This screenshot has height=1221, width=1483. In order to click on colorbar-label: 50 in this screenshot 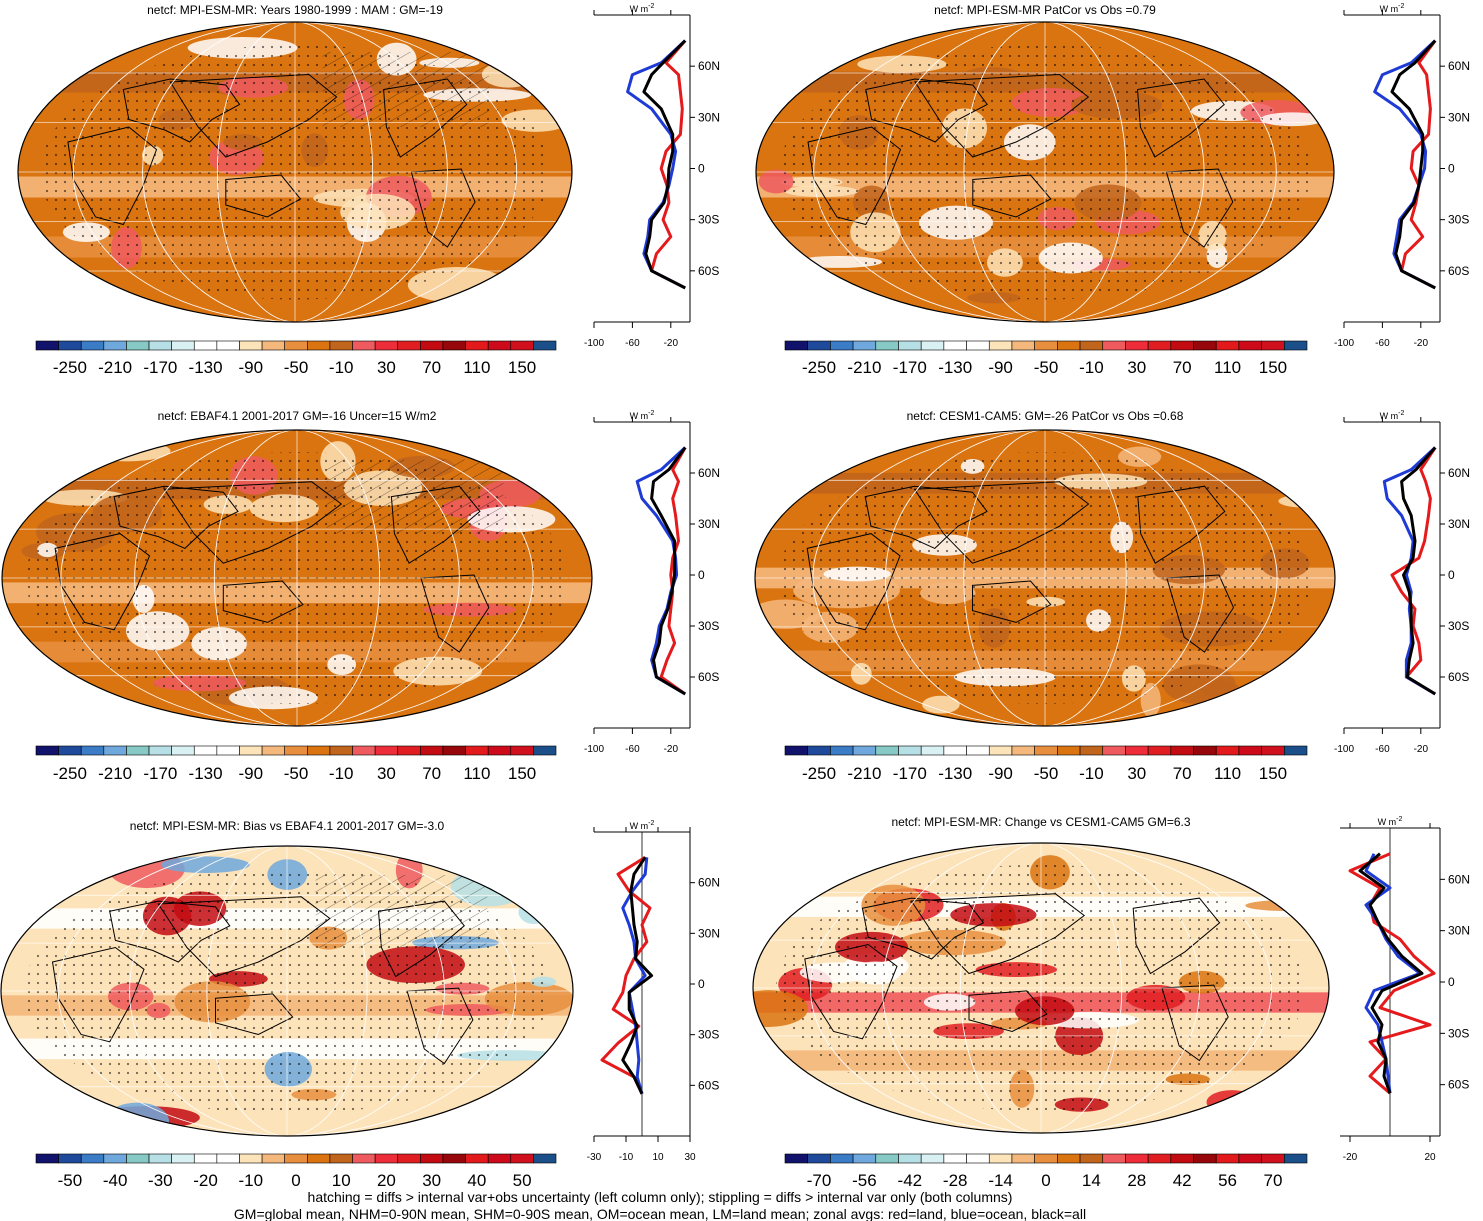, I will do `click(522, 1180)`.